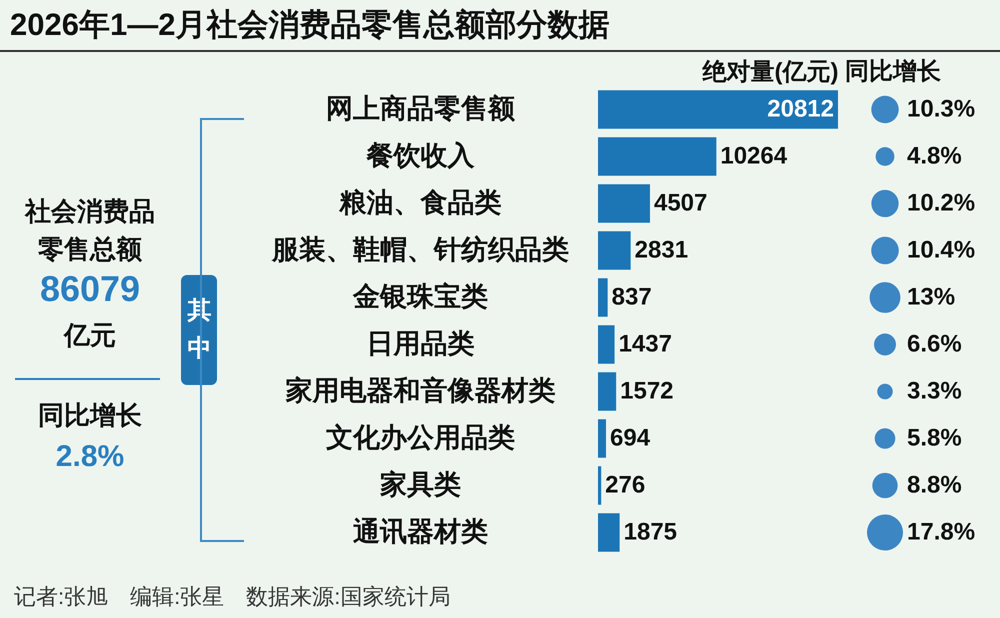 This screenshot has width=1000, height=618. What do you see at coordinates (630, 438) in the screenshot?
I see `data-label: 694` at bounding box center [630, 438].